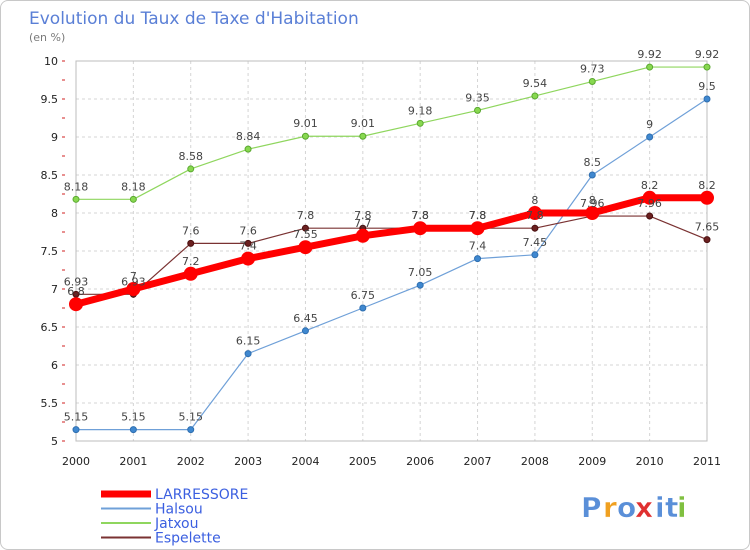 Image resolution: width=750 pixels, height=550 pixels. Describe the element at coordinates (50, 175) in the screenshot. I see `y-tick-label: 8.5` at that location.